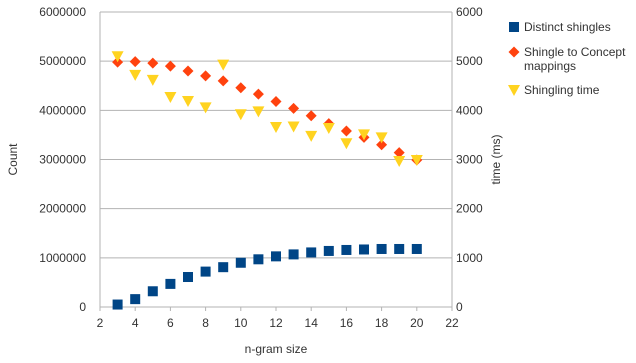 Image resolution: width=636 pixels, height=363 pixels. Describe the element at coordinates (452, 323) in the screenshot. I see `x-tick-label: 22` at that location.